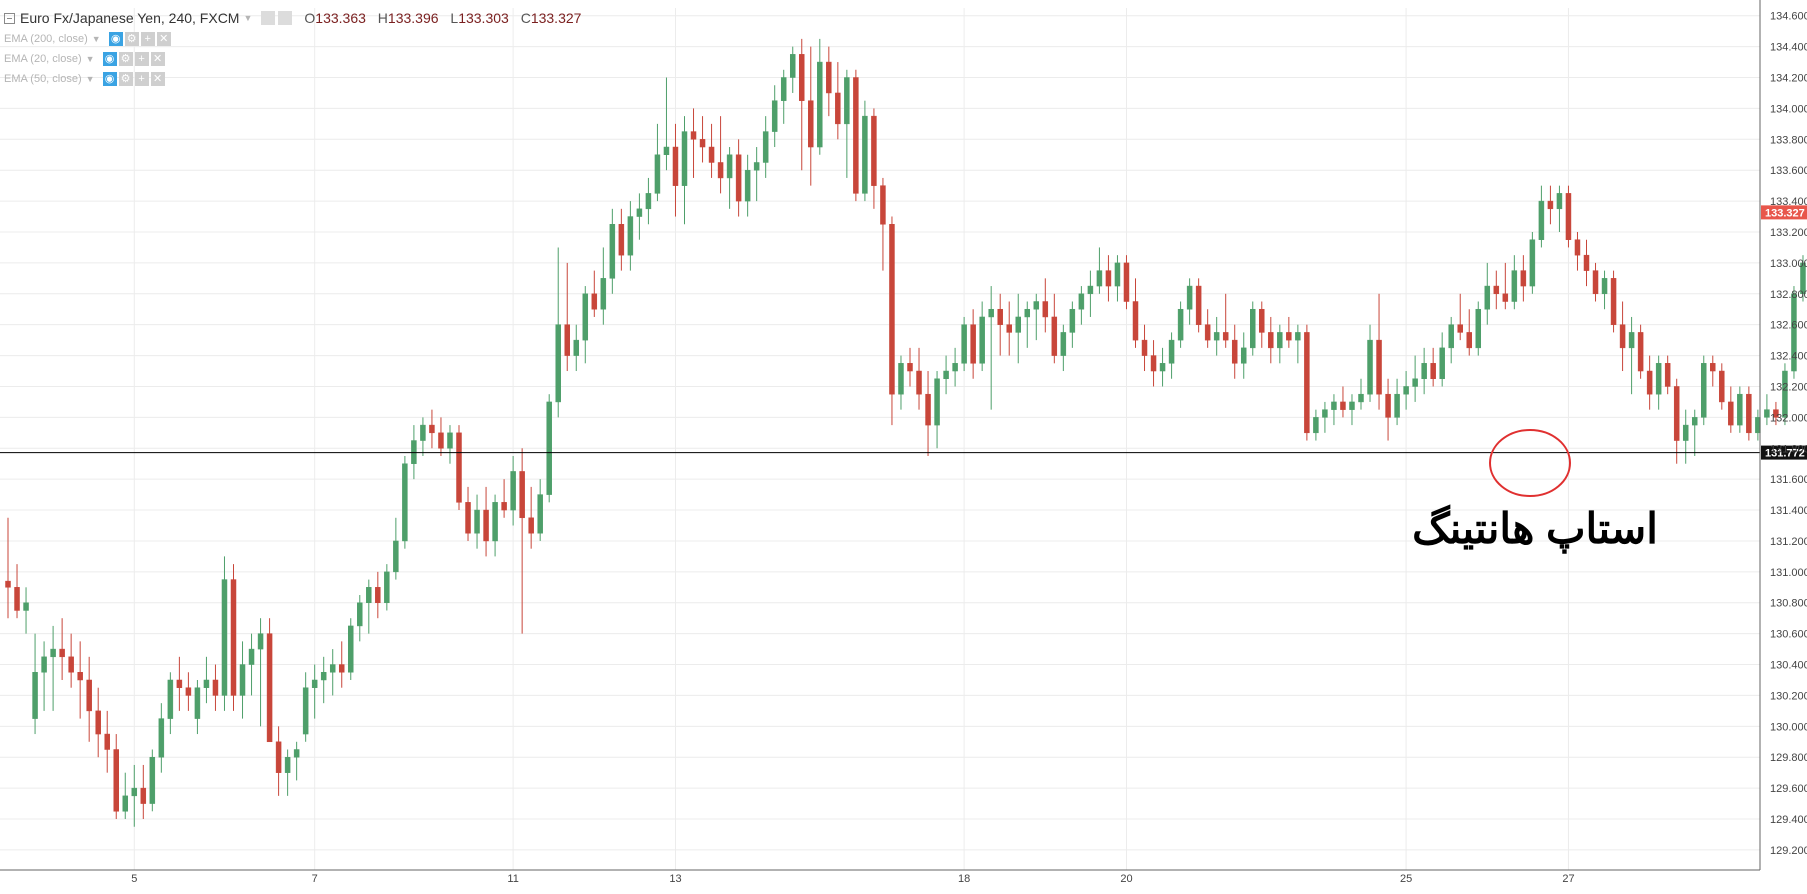 The width and height of the screenshot is (1807, 894). What do you see at coordinates (43, 59) in the screenshot?
I see `indicator-label: EMA (20, close)` at bounding box center [43, 59].